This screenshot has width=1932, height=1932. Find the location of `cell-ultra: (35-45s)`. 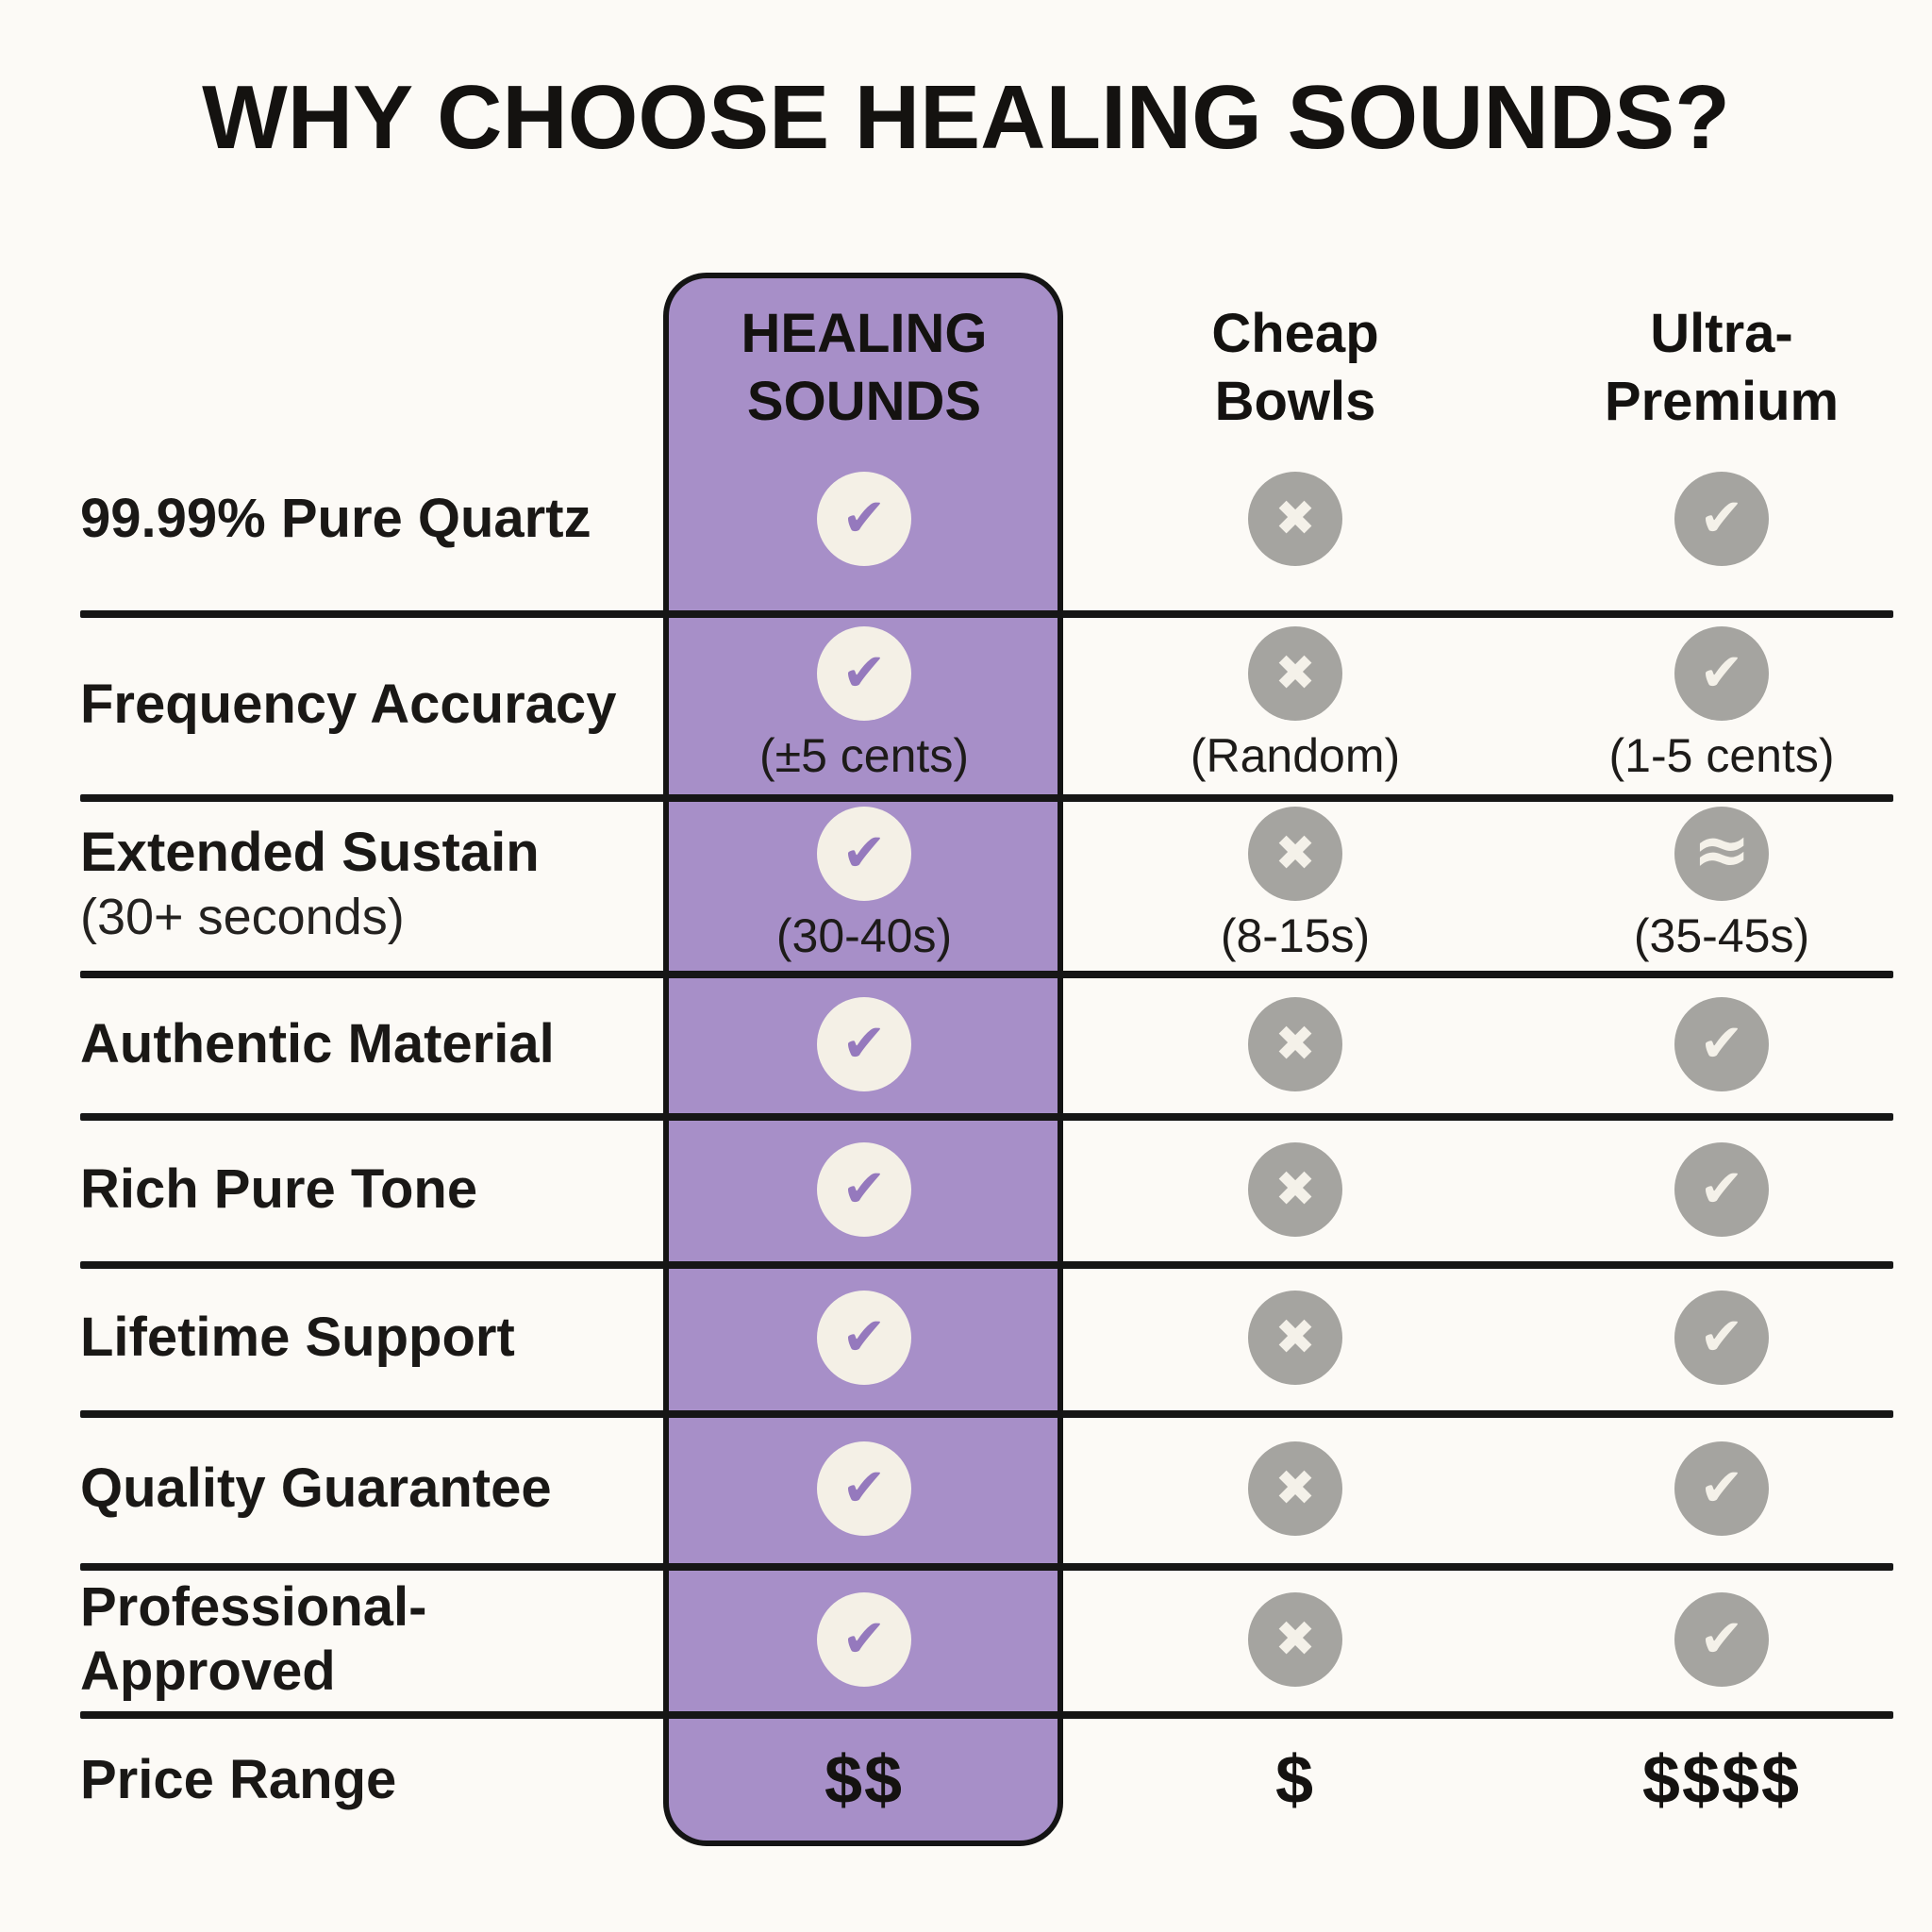

cell-ultra: (35-45s) is located at coordinates (1721, 884).